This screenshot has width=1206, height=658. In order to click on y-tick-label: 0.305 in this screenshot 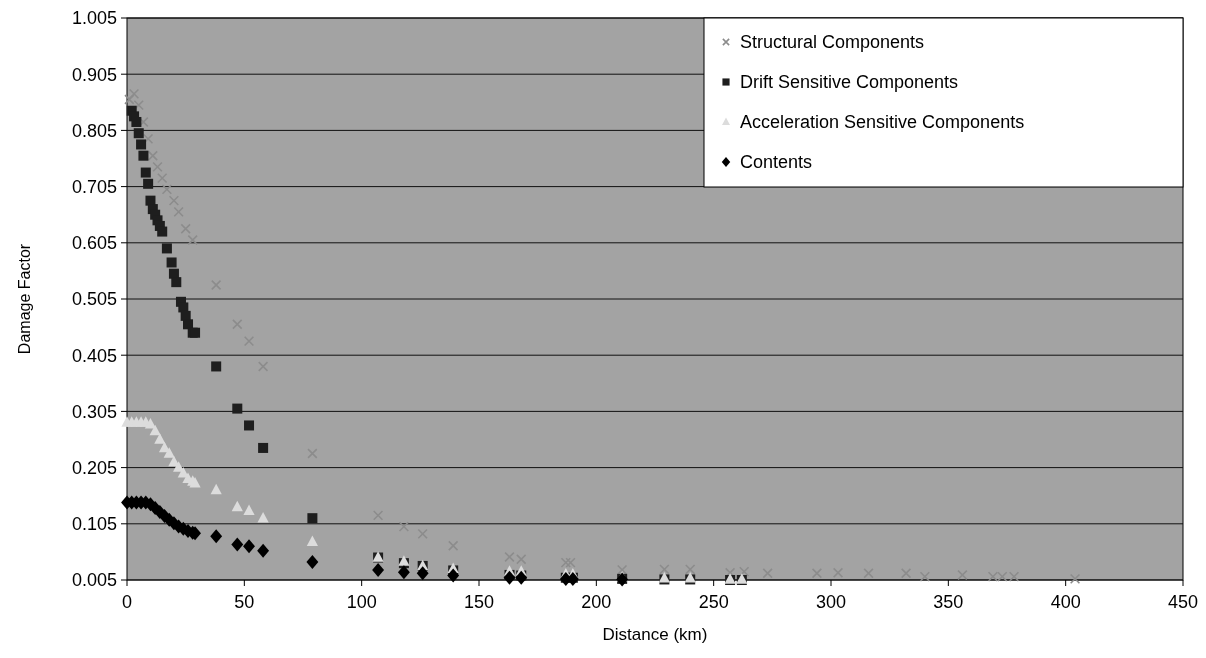, I will do `click(94, 411)`.